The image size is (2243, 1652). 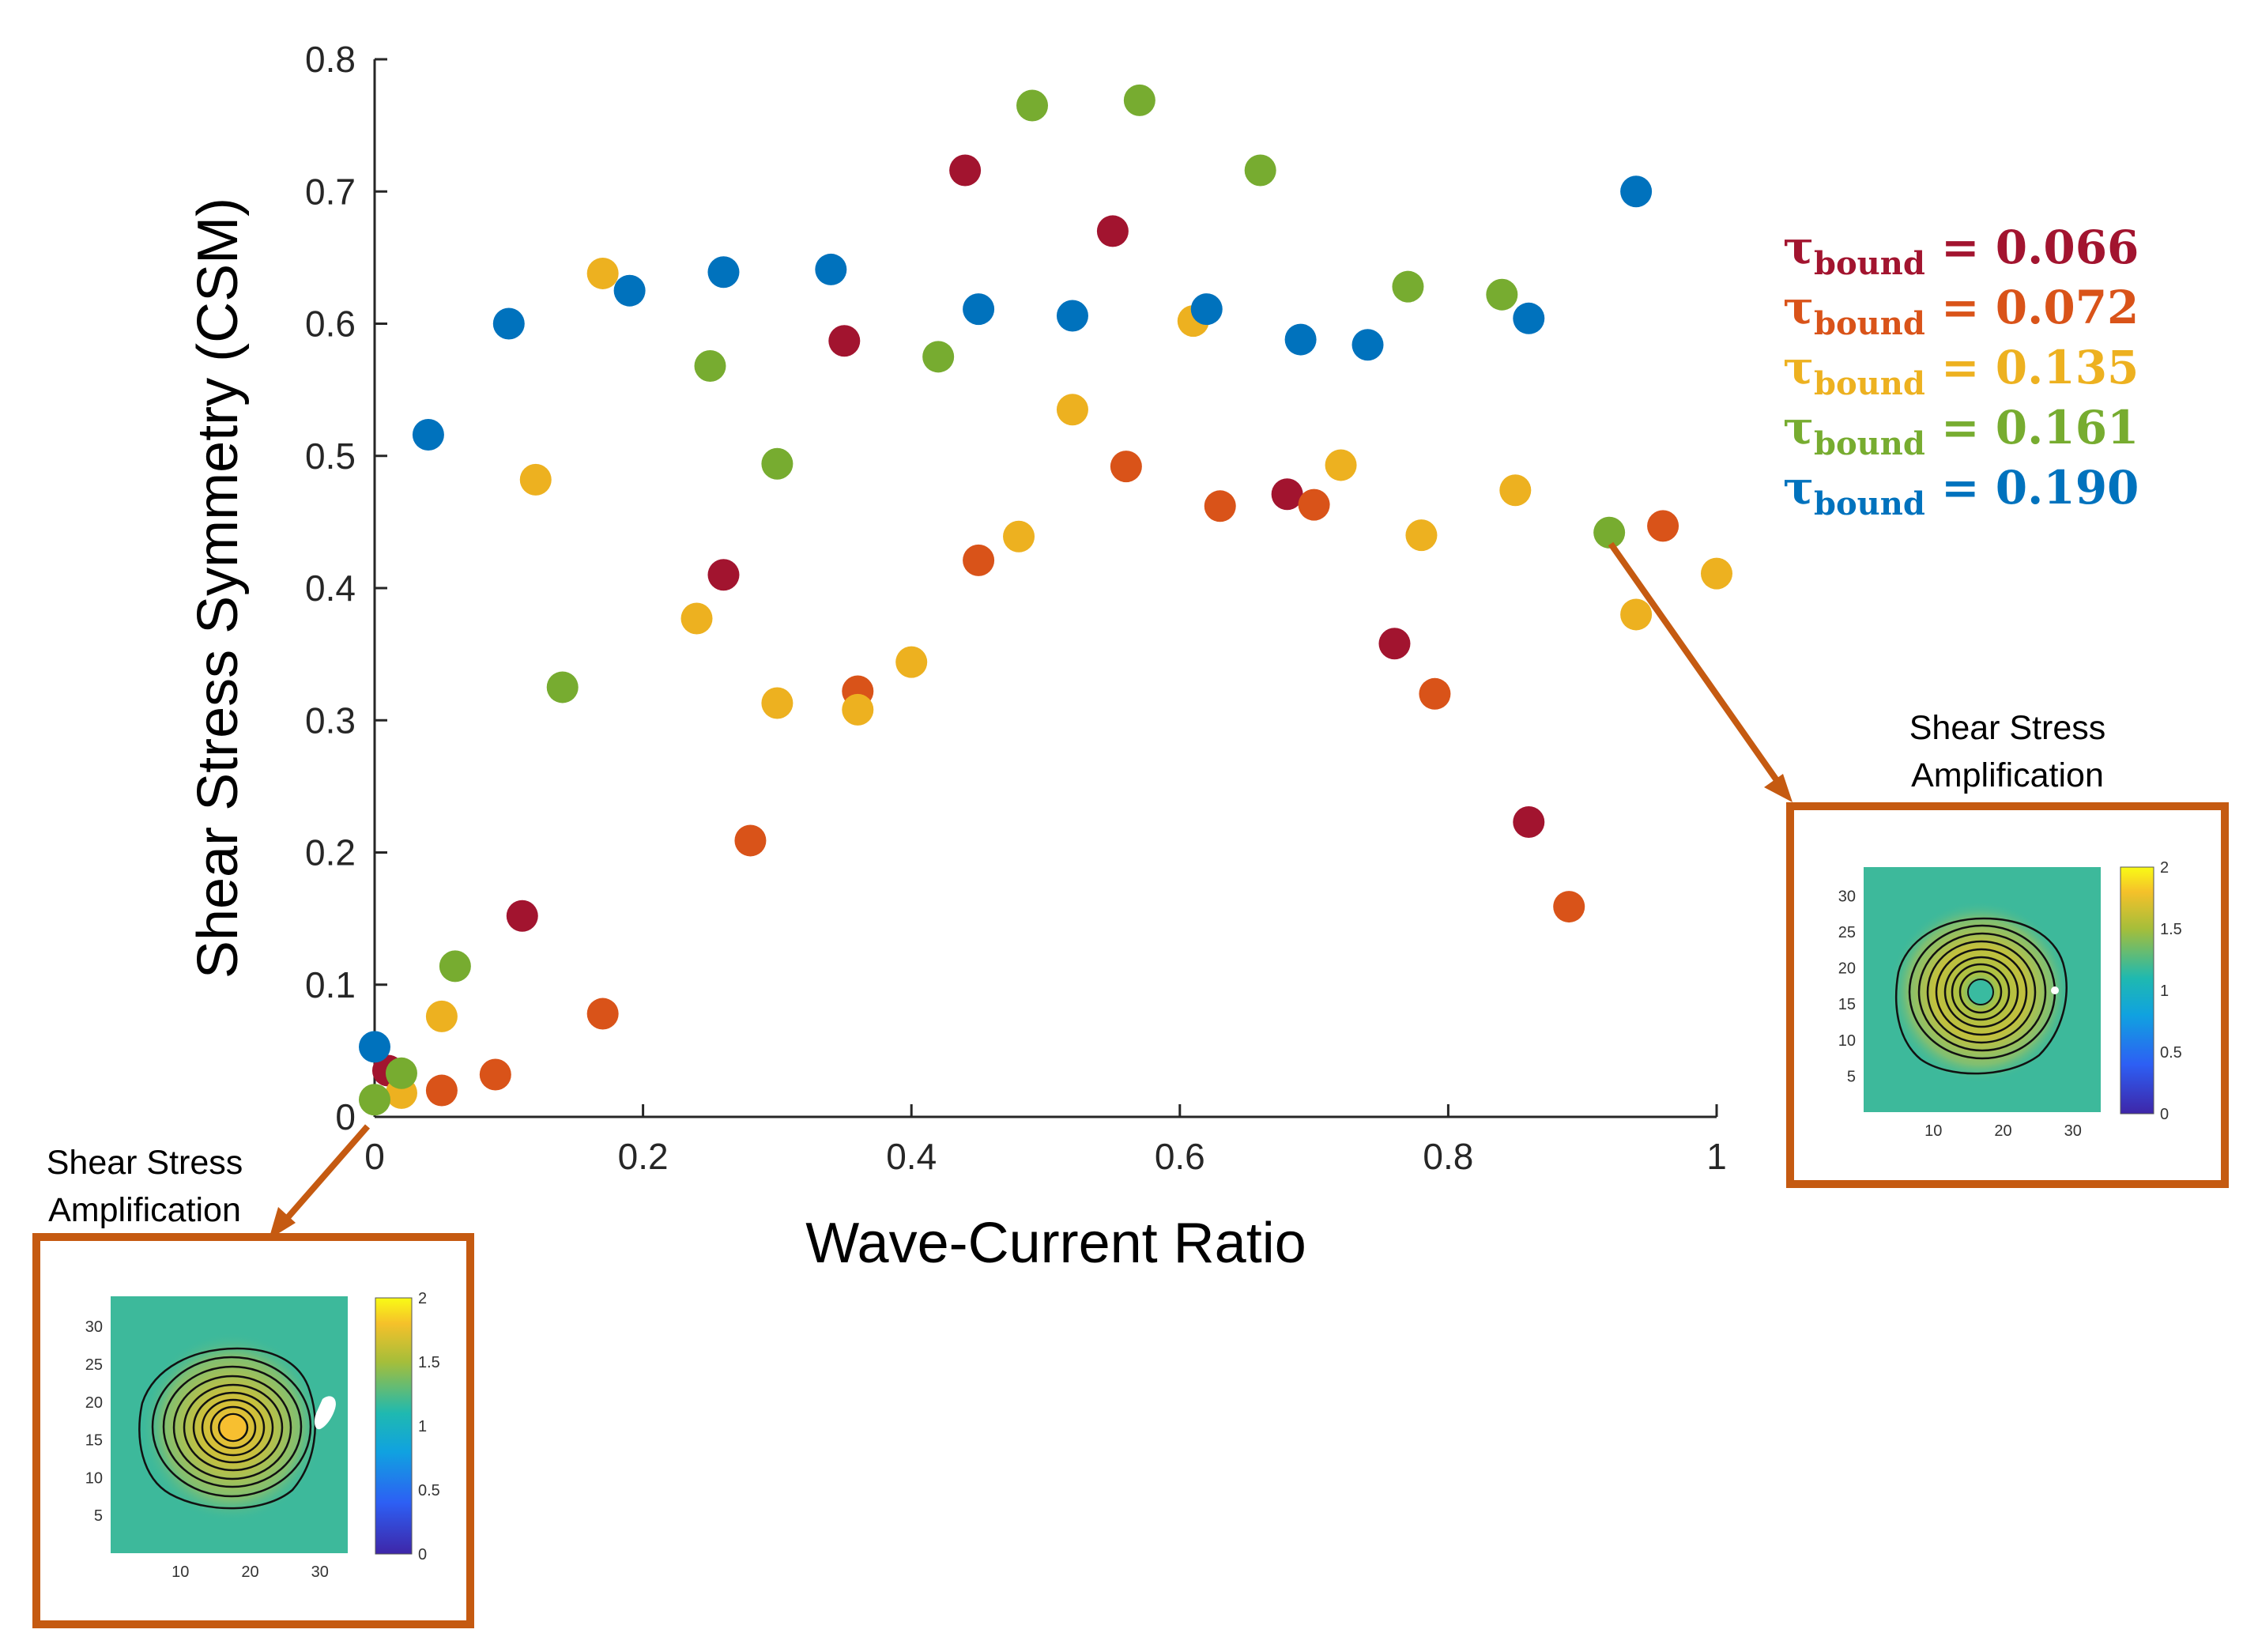 What do you see at coordinates (325, 1413) in the screenshot?
I see `inset-left-white-blob` at bounding box center [325, 1413].